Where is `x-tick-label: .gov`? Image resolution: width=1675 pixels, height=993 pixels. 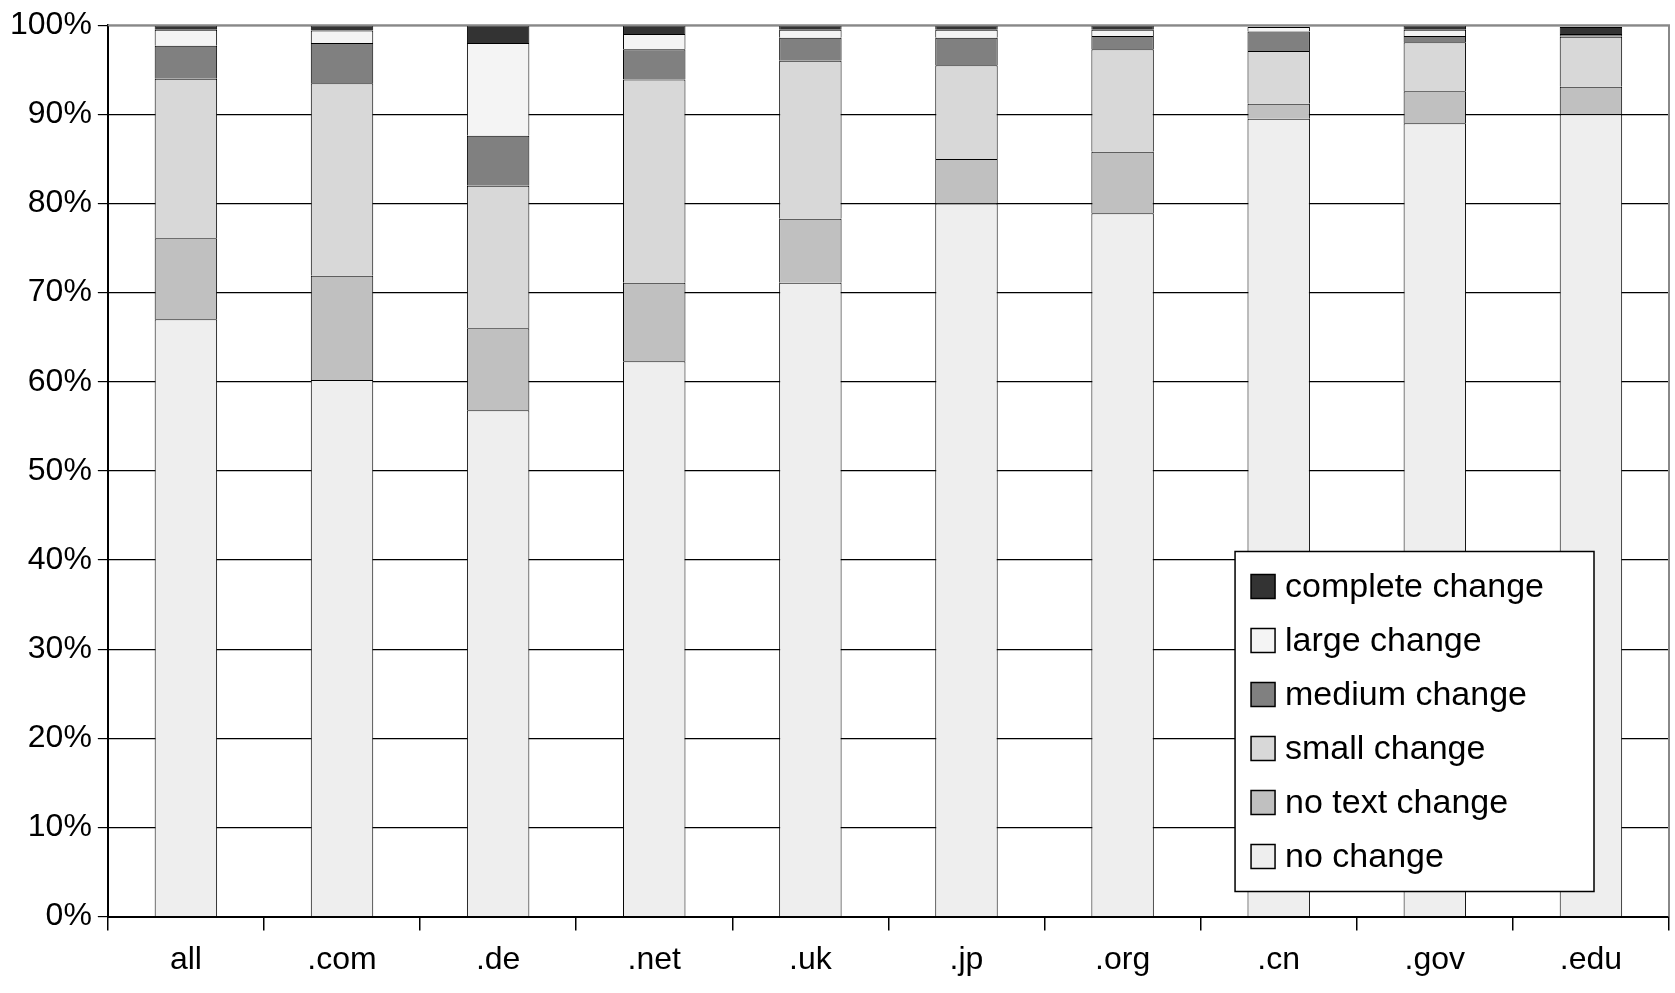 x-tick-label: .gov is located at coordinates (1435, 957).